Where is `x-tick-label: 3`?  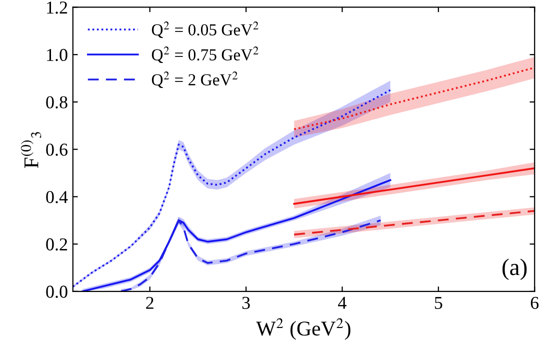 x-tick-label: 3 is located at coordinates (246, 302).